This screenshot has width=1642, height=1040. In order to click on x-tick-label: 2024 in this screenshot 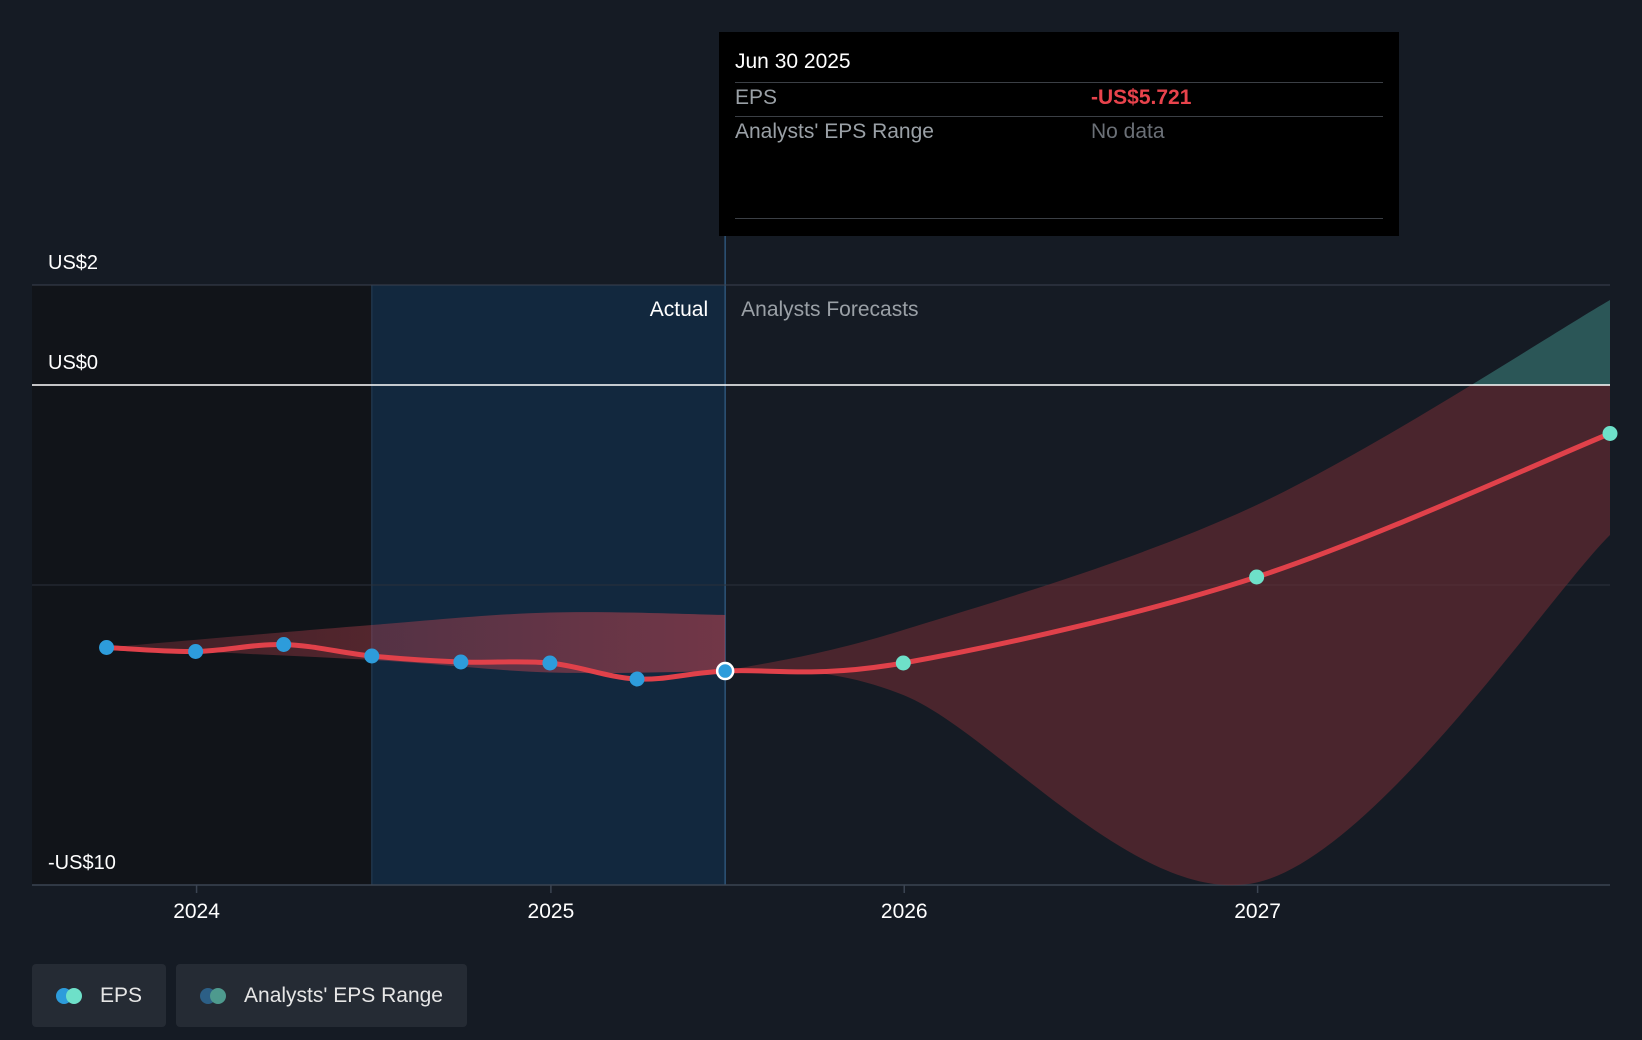, I will do `click(196, 911)`.